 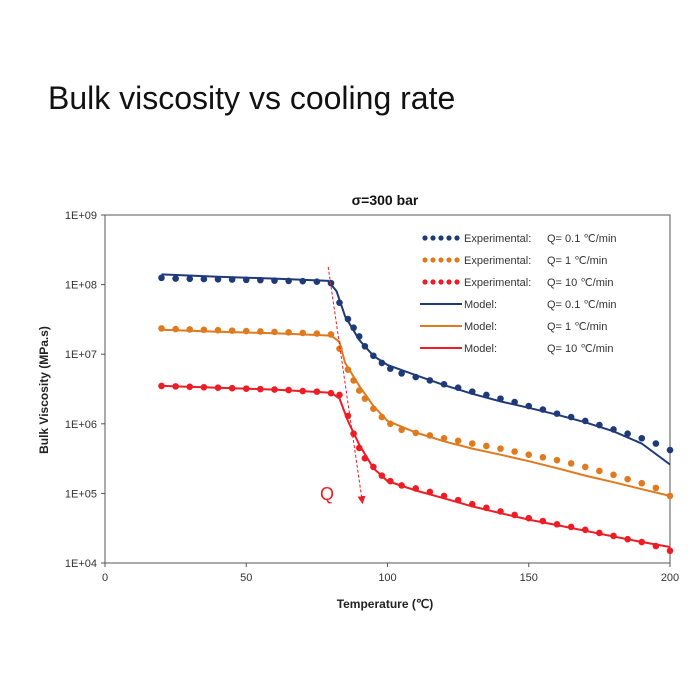 What do you see at coordinates (518, 305) in the screenshot?
I see `legend-entry: Model: Q= 0.1 ℃/min` at bounding box center [518, 305].